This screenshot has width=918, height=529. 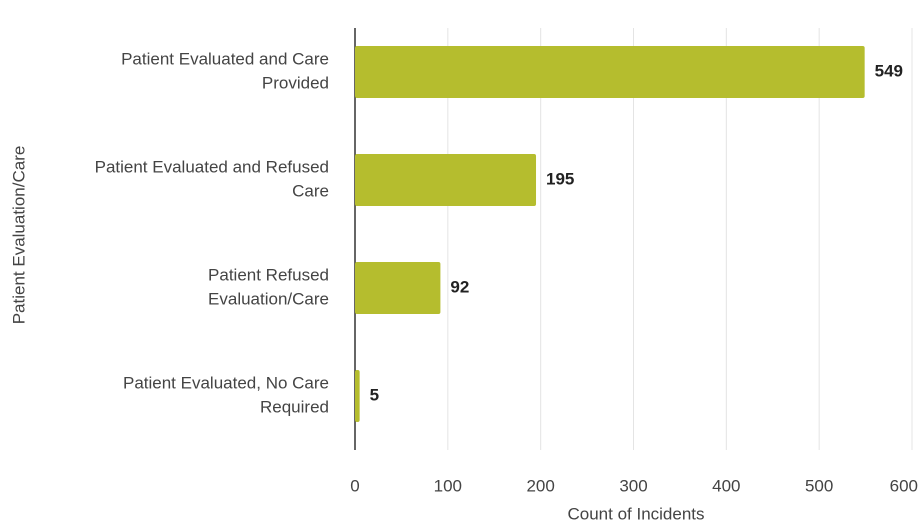 What do you see at coordinates (294, 406) in the screenshot?
I see `y-tick-label: Required` at bounding box center [294, 406].